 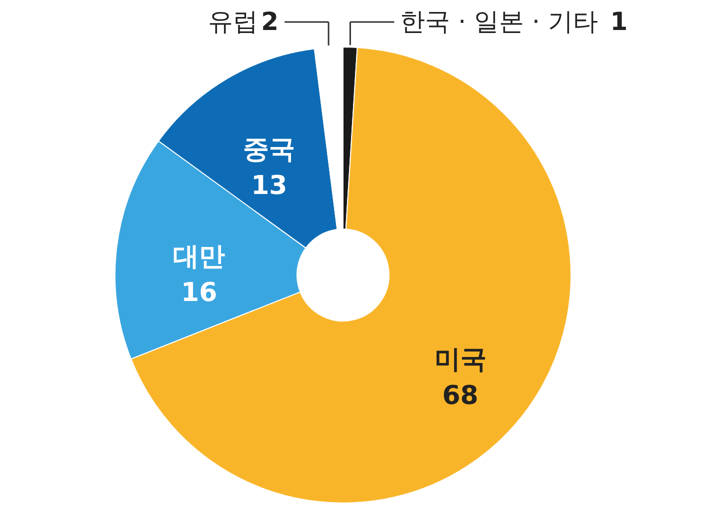 I want to click on data-label: 16, so click(x=199, y=293).